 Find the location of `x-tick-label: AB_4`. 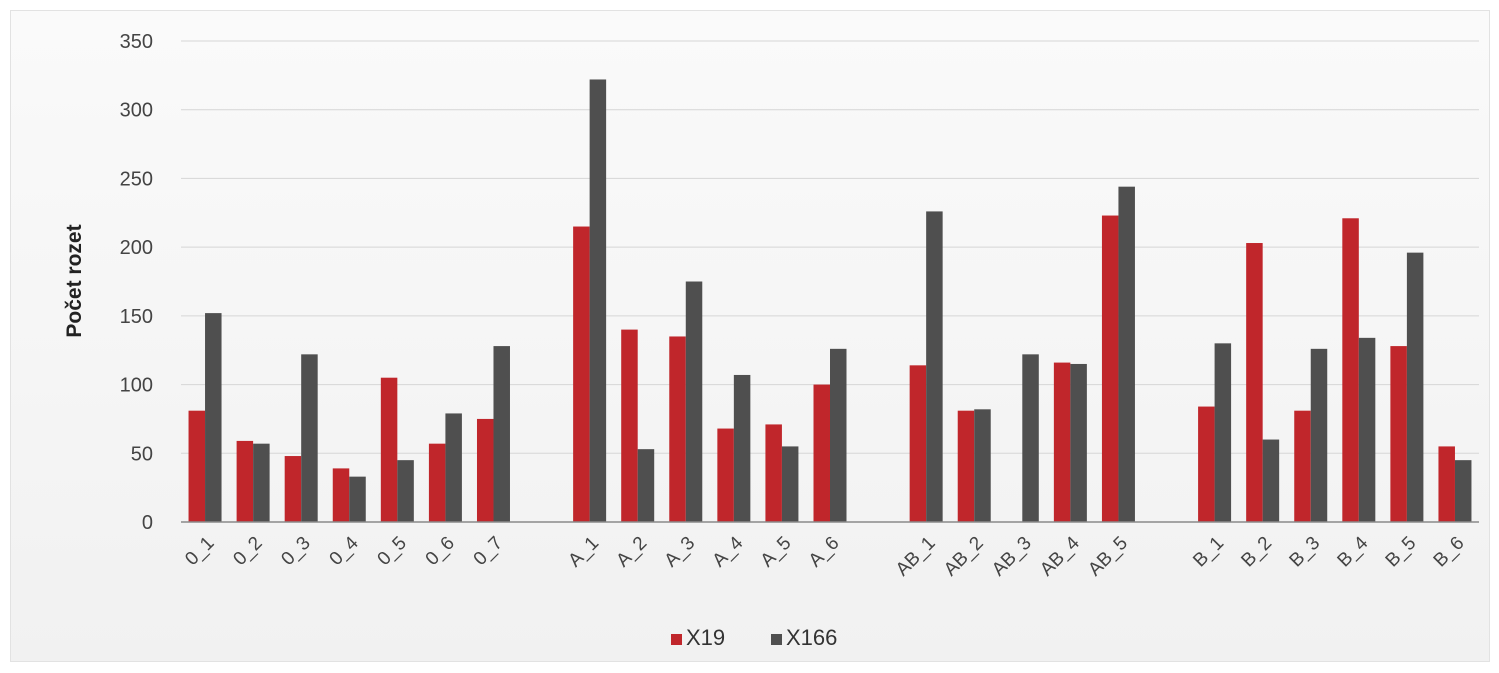

x-tick-label: AB_4 is located at coordinates (1060, 556).